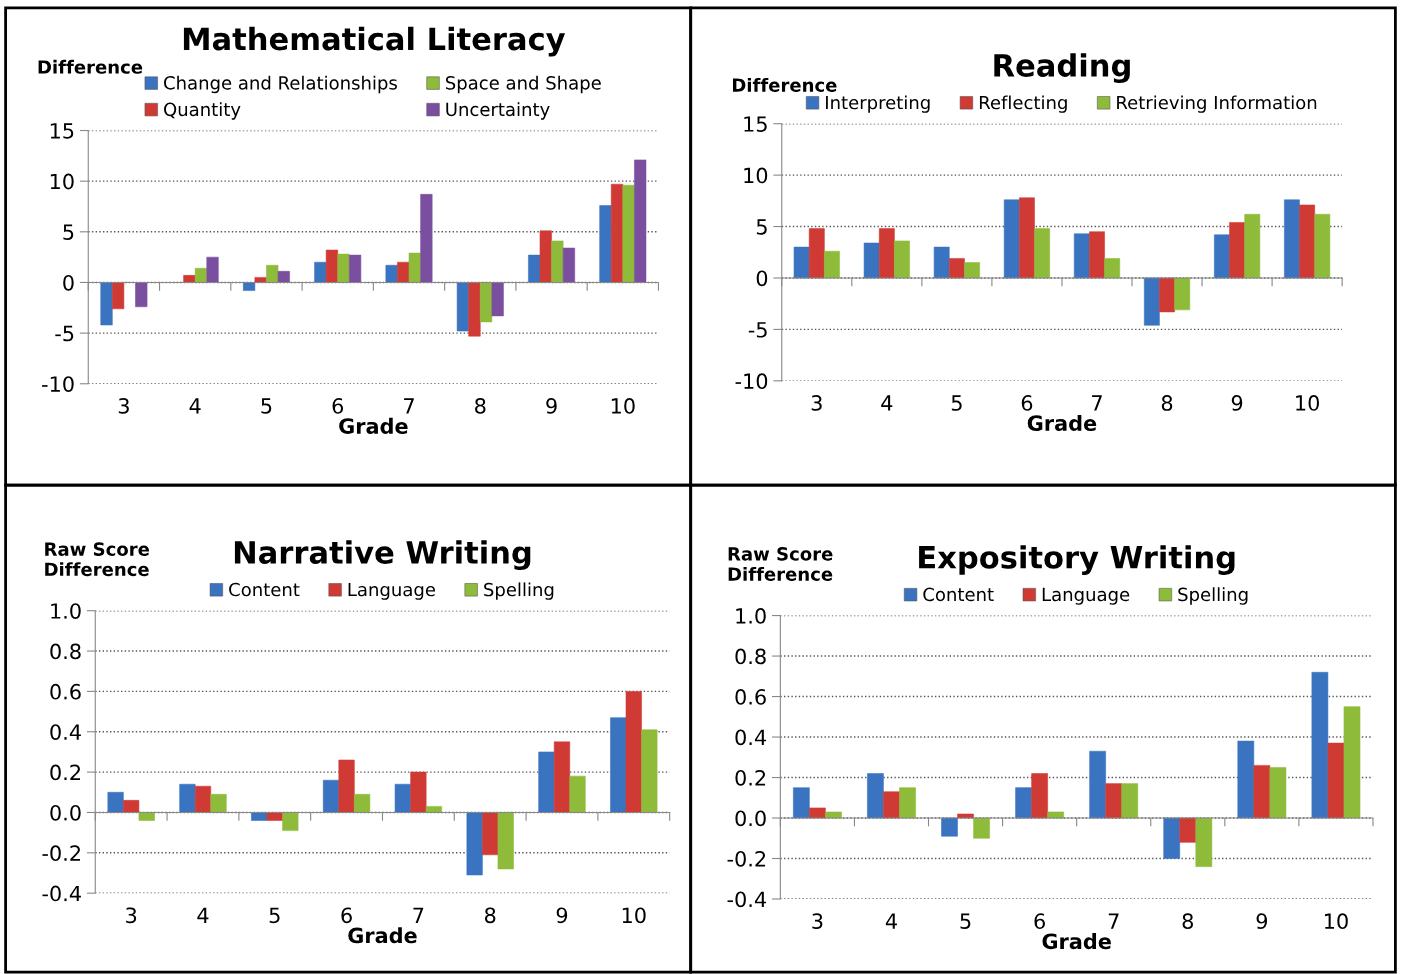 The height and width of the screenshot is (974, 1401). What do you see at coordinates (1217, 104) in the screenshot?
I see `legend-label: Retrieving Information` at bounding box center [1217, 104].